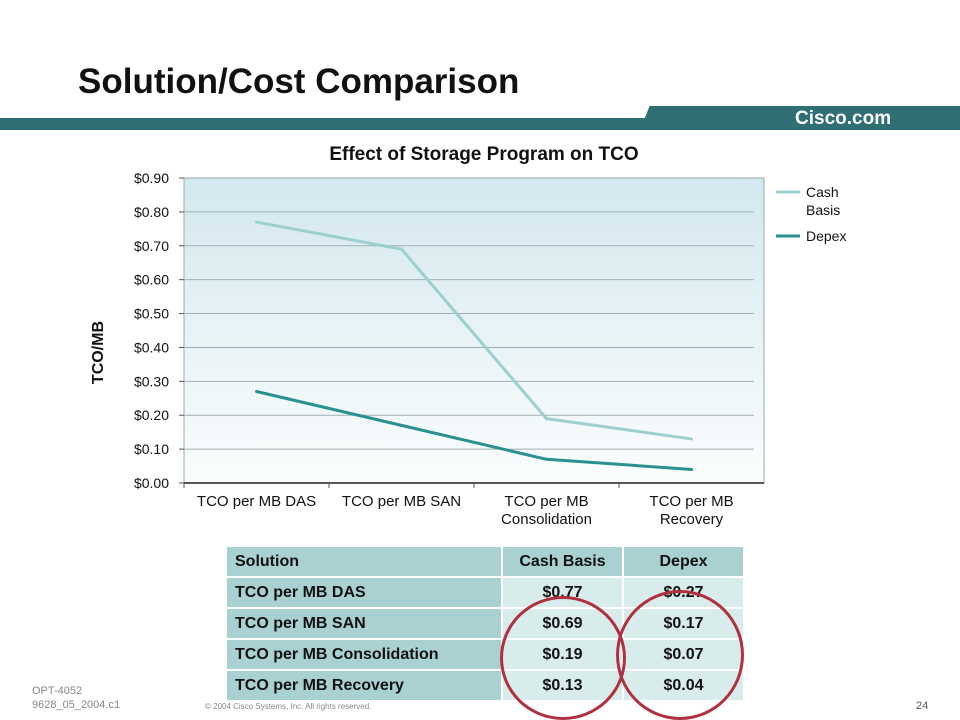 Image resolution: width=960 pixels, height=720 pixels. Describe the element at coordinates (98, 352) in the screenshot. I see `y-axis-label: TCO/MB` at that location.